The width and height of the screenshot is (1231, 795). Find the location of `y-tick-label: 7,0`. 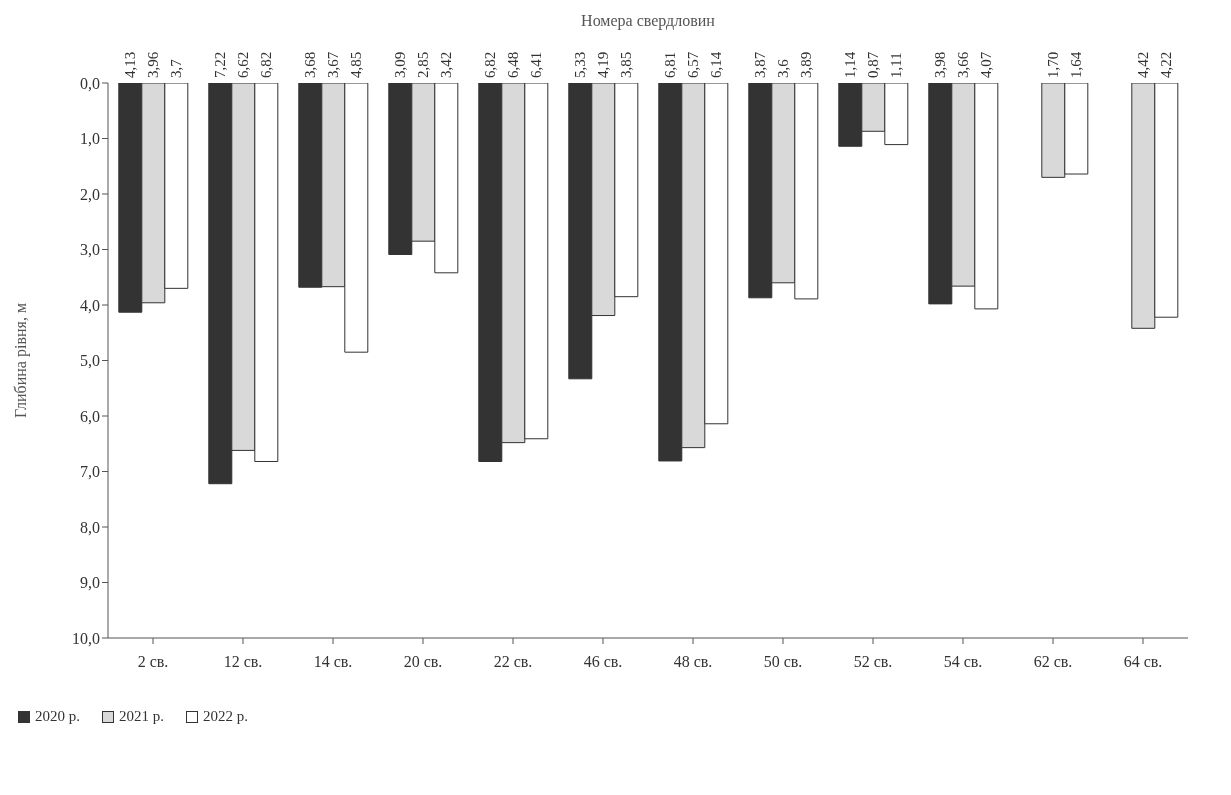

y-tick-label: 7,0 is located at coordinates (90, 472).